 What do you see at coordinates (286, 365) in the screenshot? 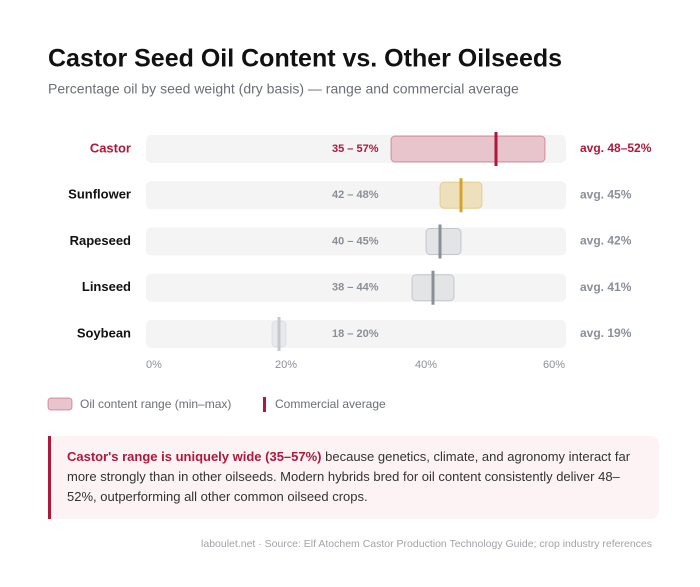
I see `x-tick-label: 20%` at bounding box center [286, 365].